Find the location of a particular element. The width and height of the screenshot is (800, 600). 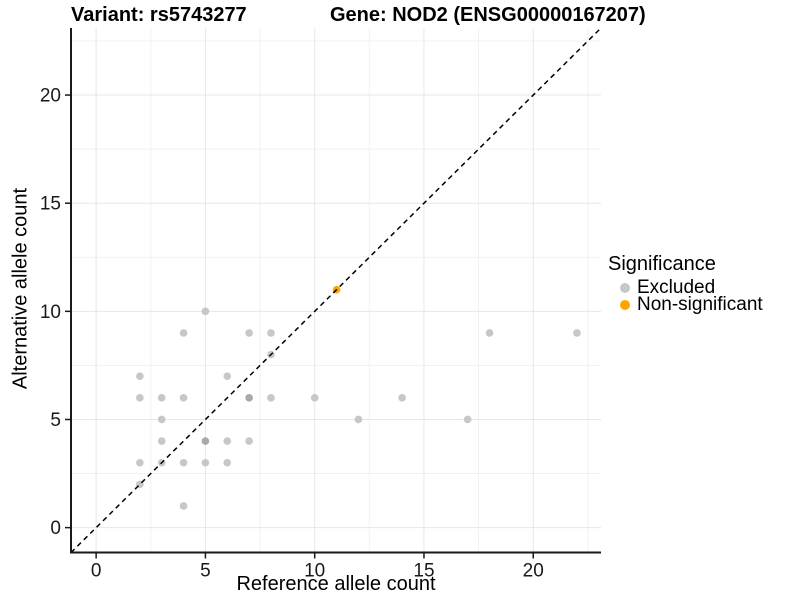

legend: Significance Excluded Non-significant is located at coordinates (685, 283).